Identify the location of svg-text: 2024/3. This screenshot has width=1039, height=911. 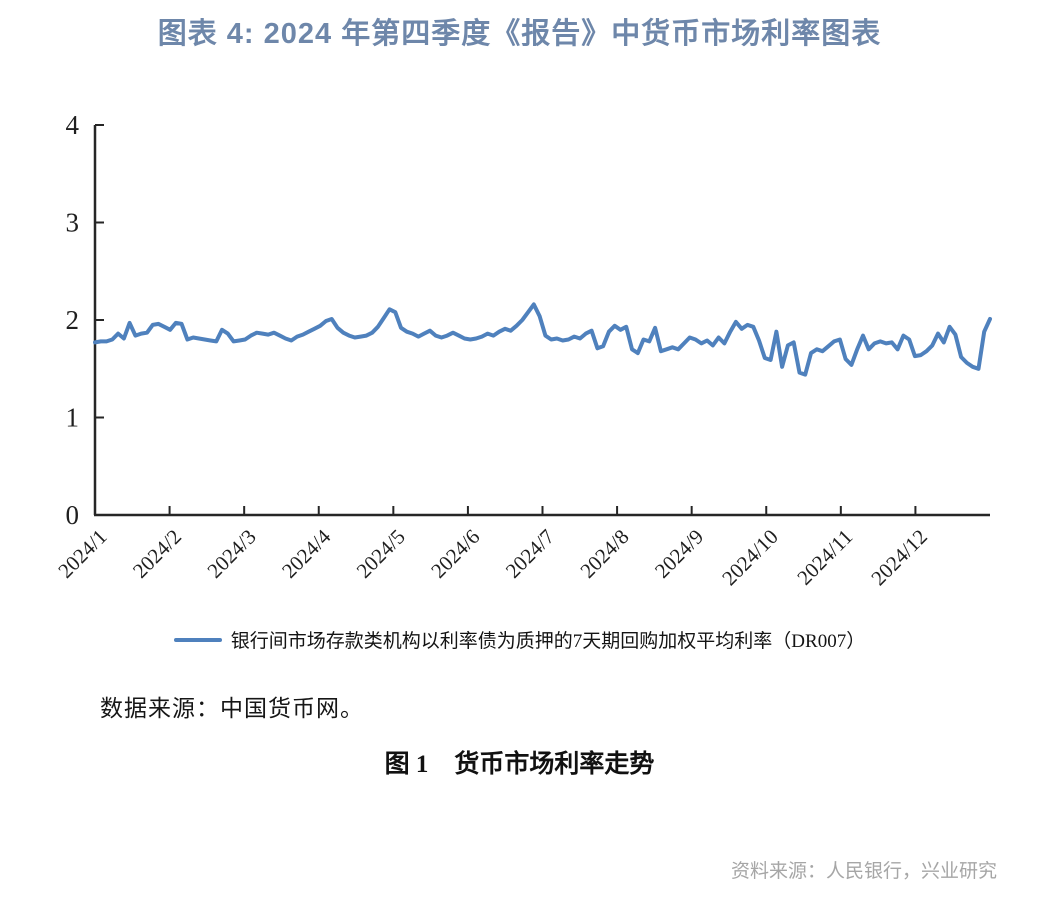
(231, 554).